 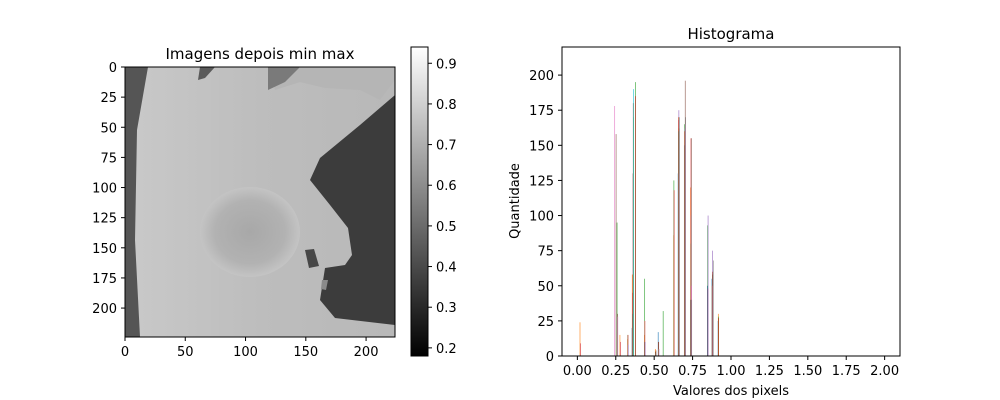 What do you see at coordinates (419, 201) in the screenshot?
I see `colorbar-gradient` at bounding box center [419, 201].